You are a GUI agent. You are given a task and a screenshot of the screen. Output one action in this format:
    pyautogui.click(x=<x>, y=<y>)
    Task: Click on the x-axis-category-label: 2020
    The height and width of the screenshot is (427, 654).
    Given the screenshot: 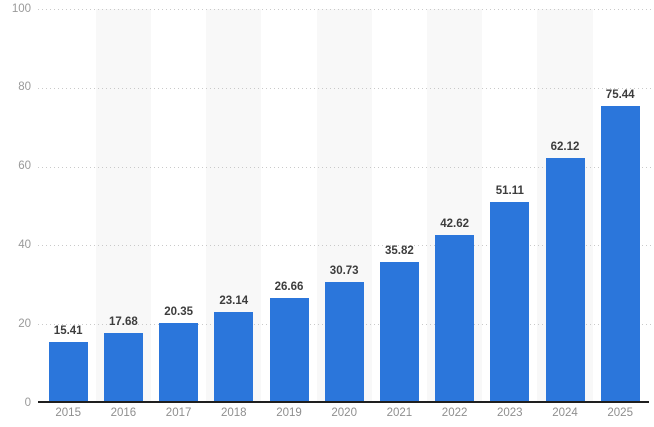 What is the action you would take?
    pyautogui.click(x=344, y=413)
    